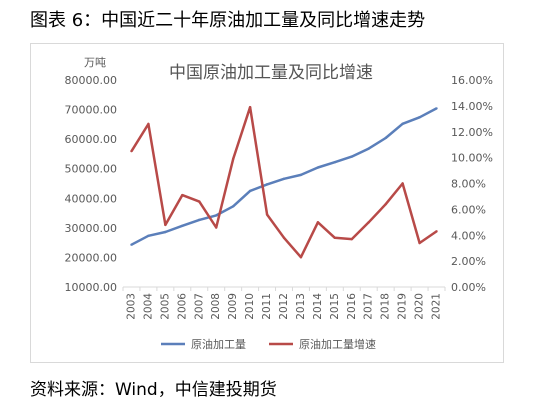 The height and width of the screenshot is (416, 534). Describe the element at coordinates (250, 306) in the screenshot. I see `x-tick-label: 2010` at that location.